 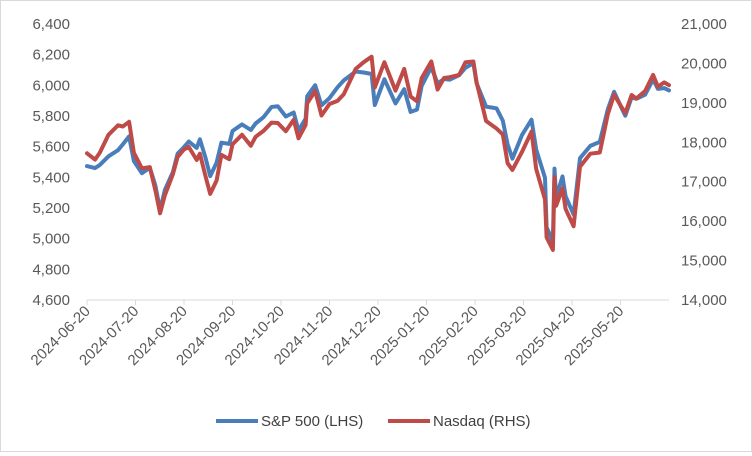 I want to click on left-tick-label: 4,800, so click(x=51, y=269).